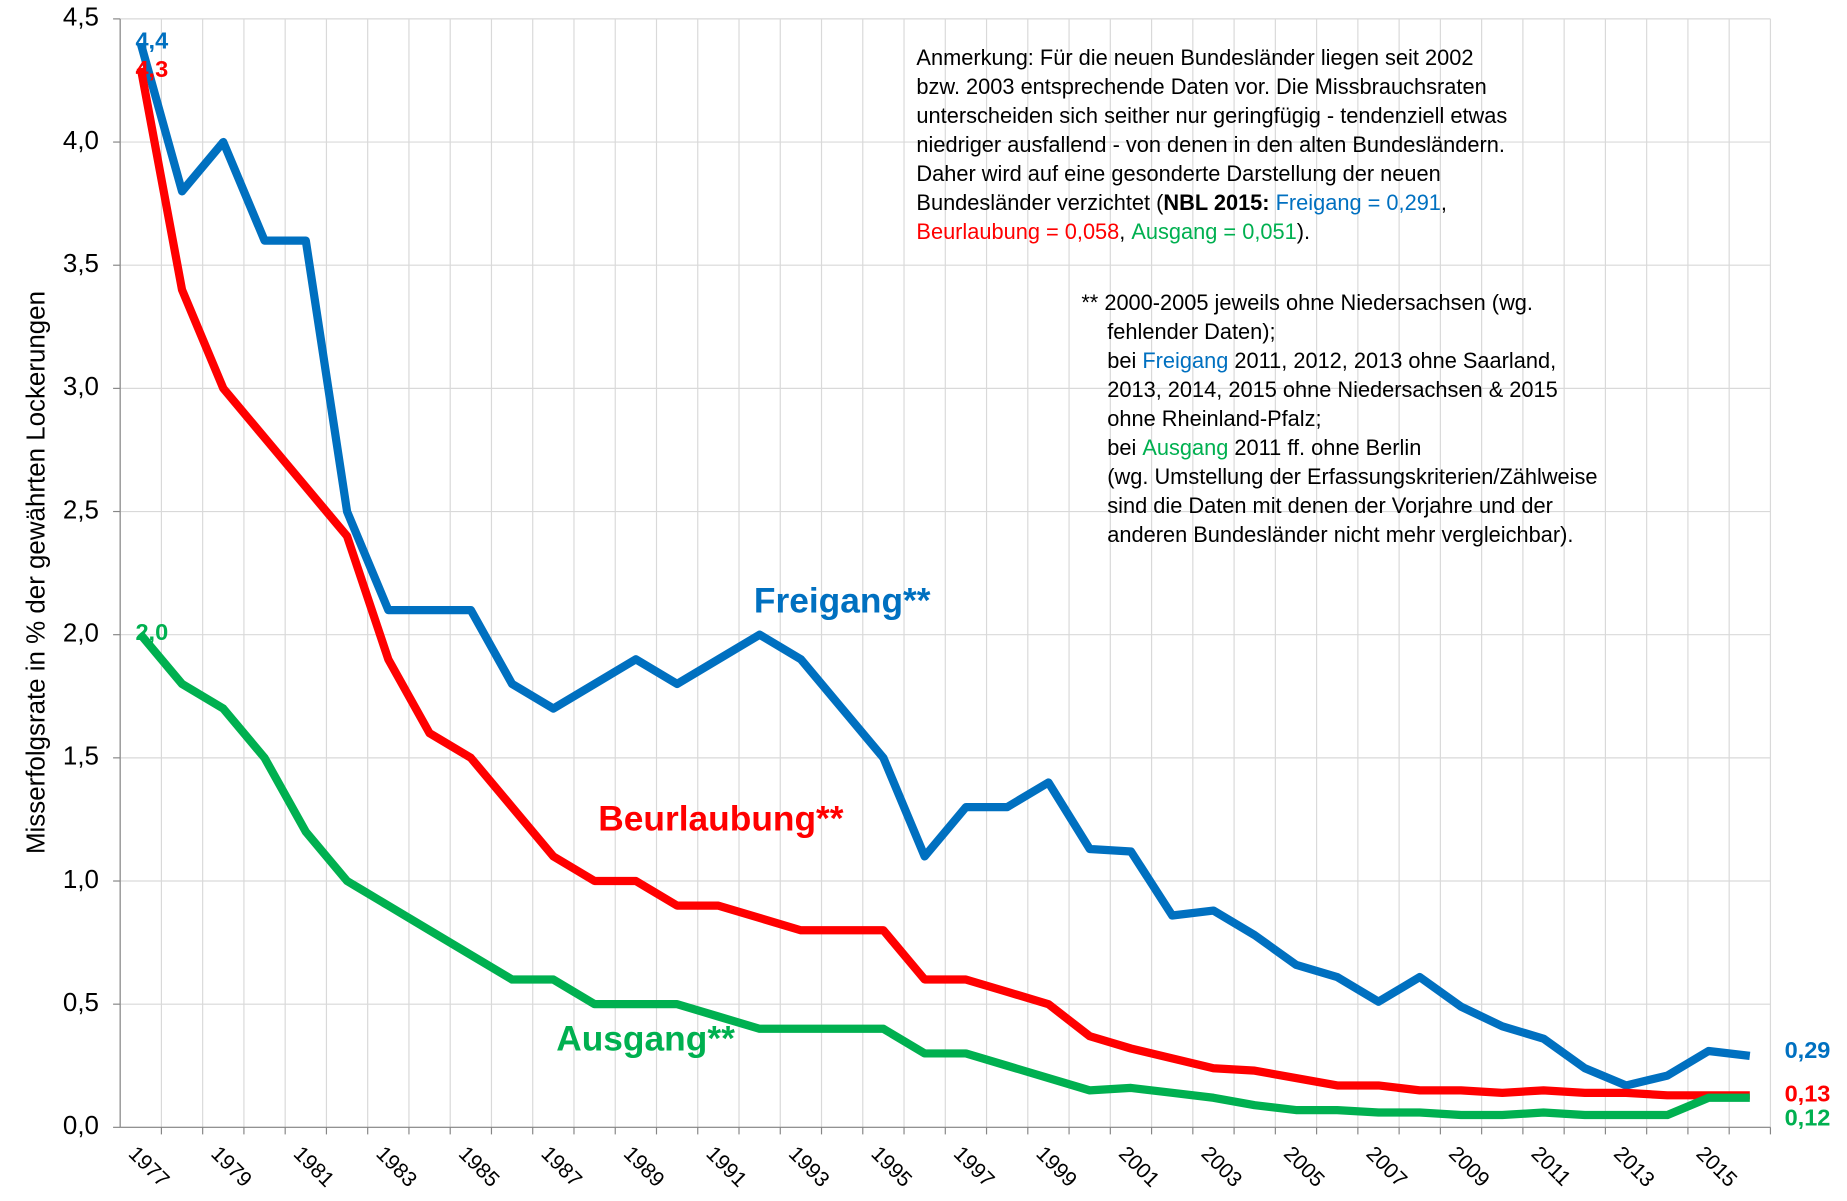 Image resolution: width=1847 pixels, height=1201 pixels. I want to click on note-text: 2011, 2012, 2013 ohne Saarland,, so click(1392, 360).